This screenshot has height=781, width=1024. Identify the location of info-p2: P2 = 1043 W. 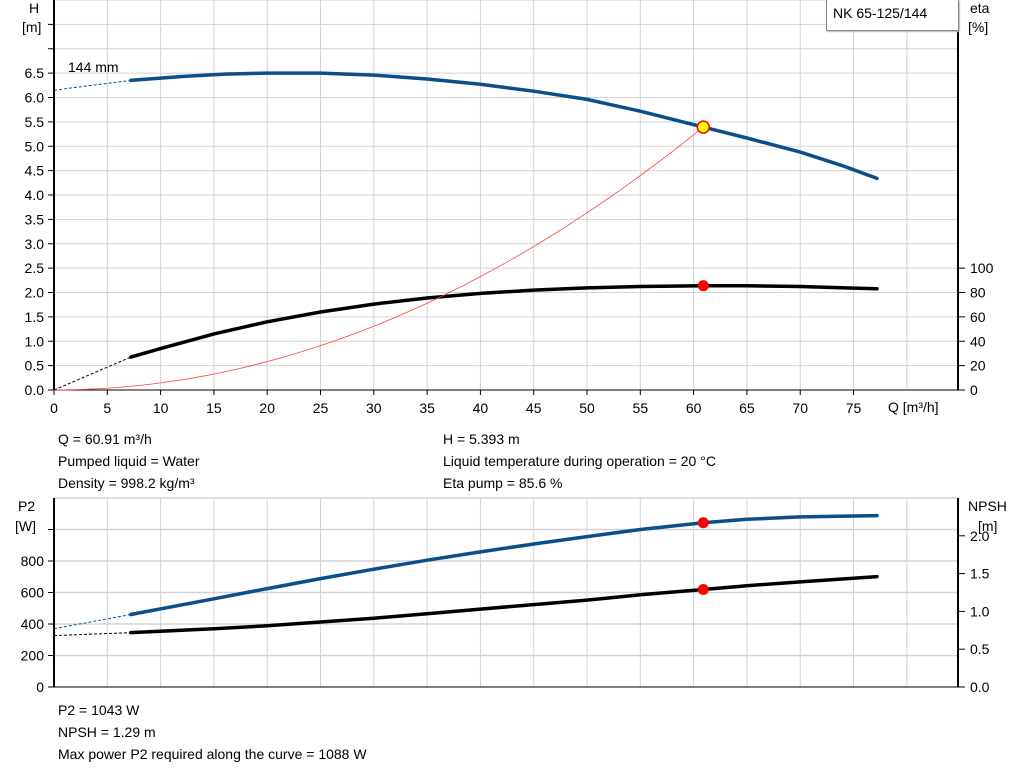
(99, 710).